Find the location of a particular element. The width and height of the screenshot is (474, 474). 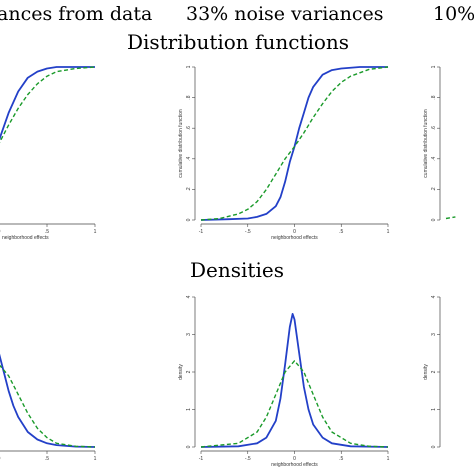

column-header-right: 10% is located at coordinates (453, 14).